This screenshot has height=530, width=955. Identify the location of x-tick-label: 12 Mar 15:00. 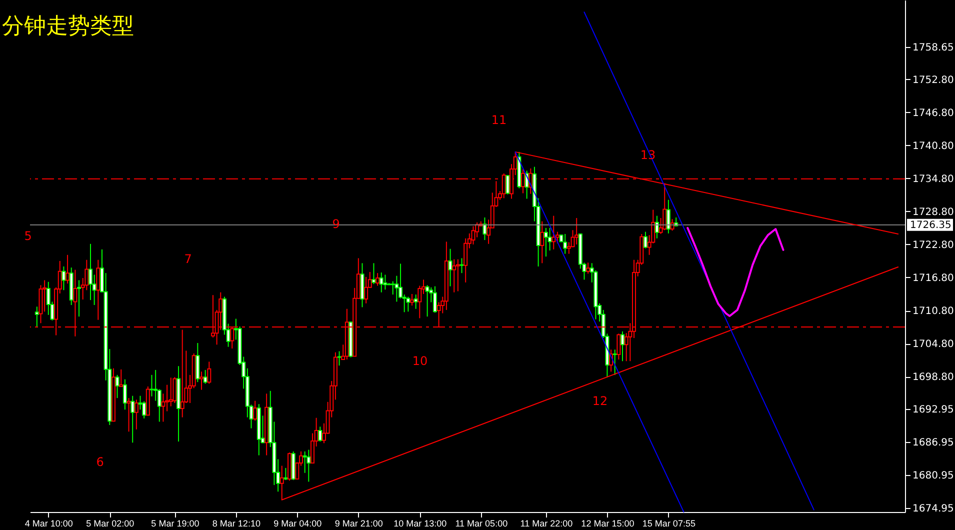
(607, 523).